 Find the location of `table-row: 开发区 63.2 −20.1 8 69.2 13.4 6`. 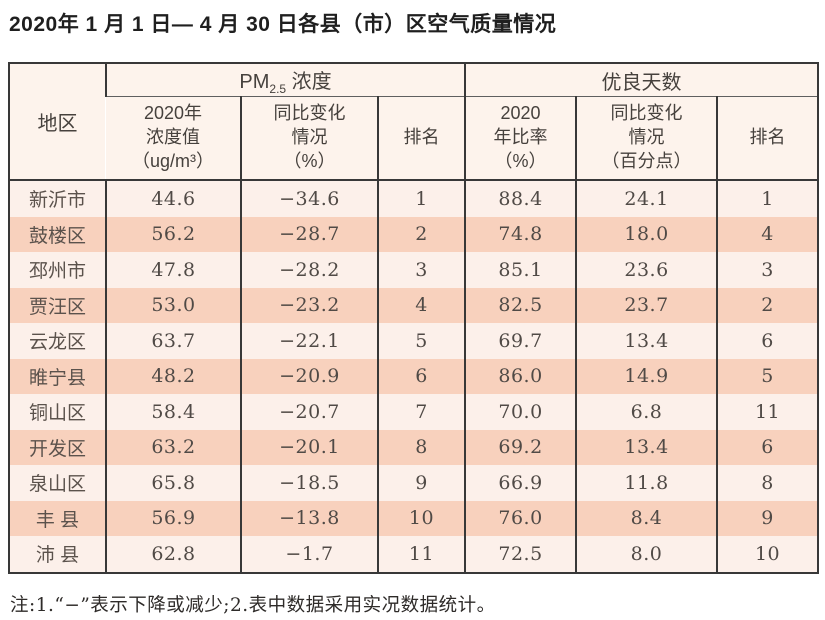

table-row: 开发区 63.2 −20.1 8 69.2 13.4 6 is located at coordinates (414, 447).